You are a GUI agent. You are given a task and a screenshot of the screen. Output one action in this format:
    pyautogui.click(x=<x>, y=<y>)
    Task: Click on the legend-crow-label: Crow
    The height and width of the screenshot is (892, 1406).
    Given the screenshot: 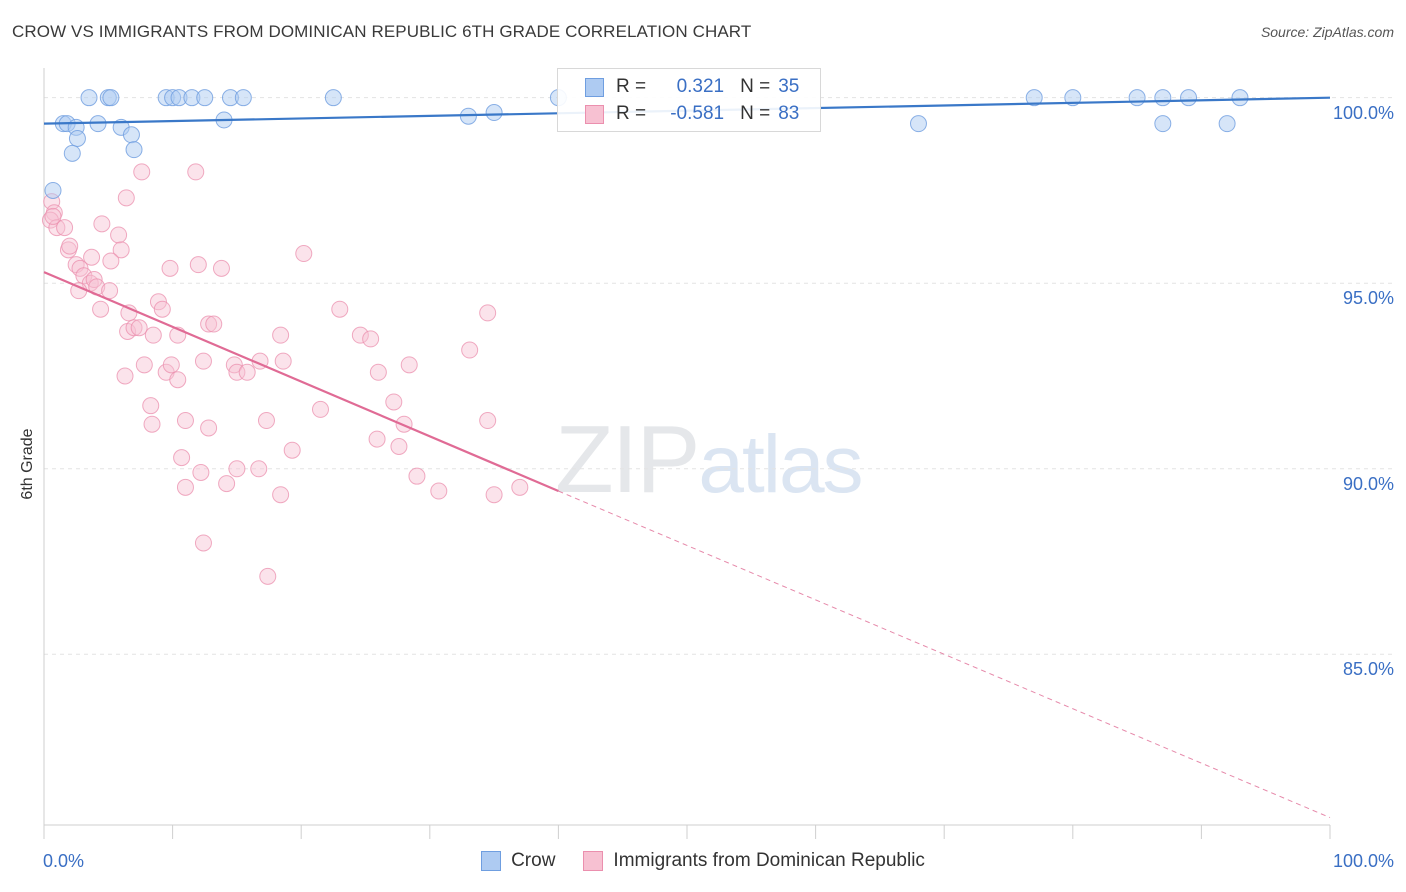 What is the action you would take?
    pyautogui.click(x=533, y=860)
    